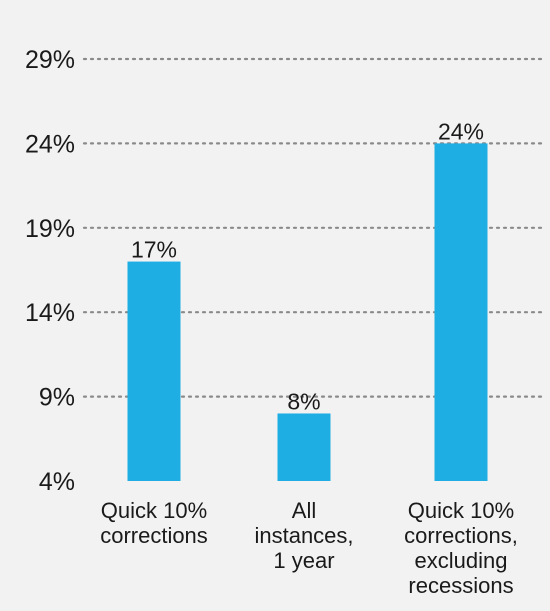  What do you see at coordinates (154, 250) in the screenshot?
I see `data-label: 17%` at bounding box center [154, 250].